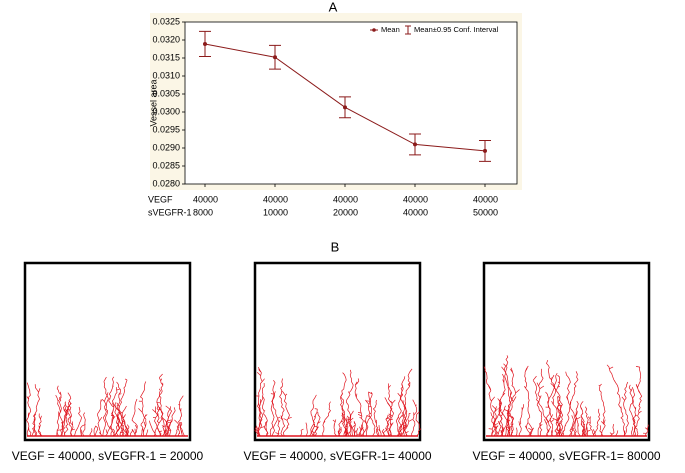 This screenshot has height=473, width=685. I want to click on x-tick-label: 20000, so click(345, 212).